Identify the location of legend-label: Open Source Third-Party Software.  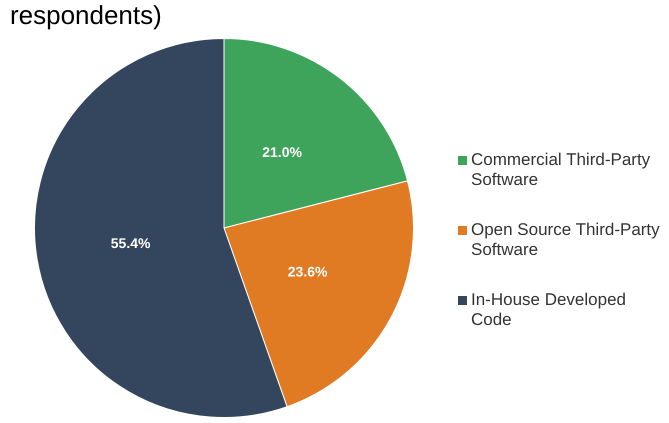
(566, 240).